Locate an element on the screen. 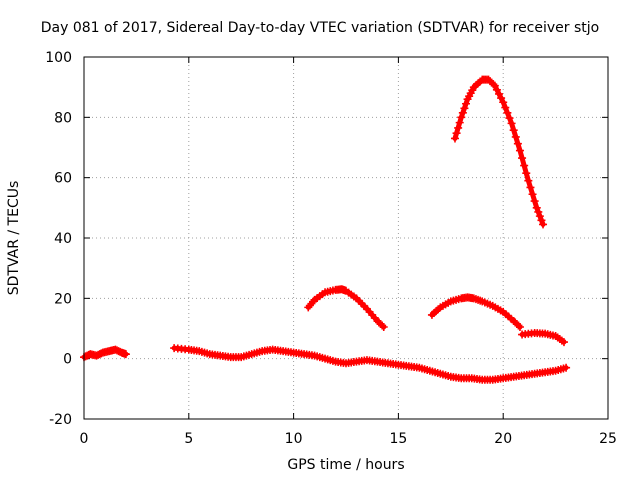 This screenshot has height=480, width=640. series-arc-e is located at coordinates (543, 338).